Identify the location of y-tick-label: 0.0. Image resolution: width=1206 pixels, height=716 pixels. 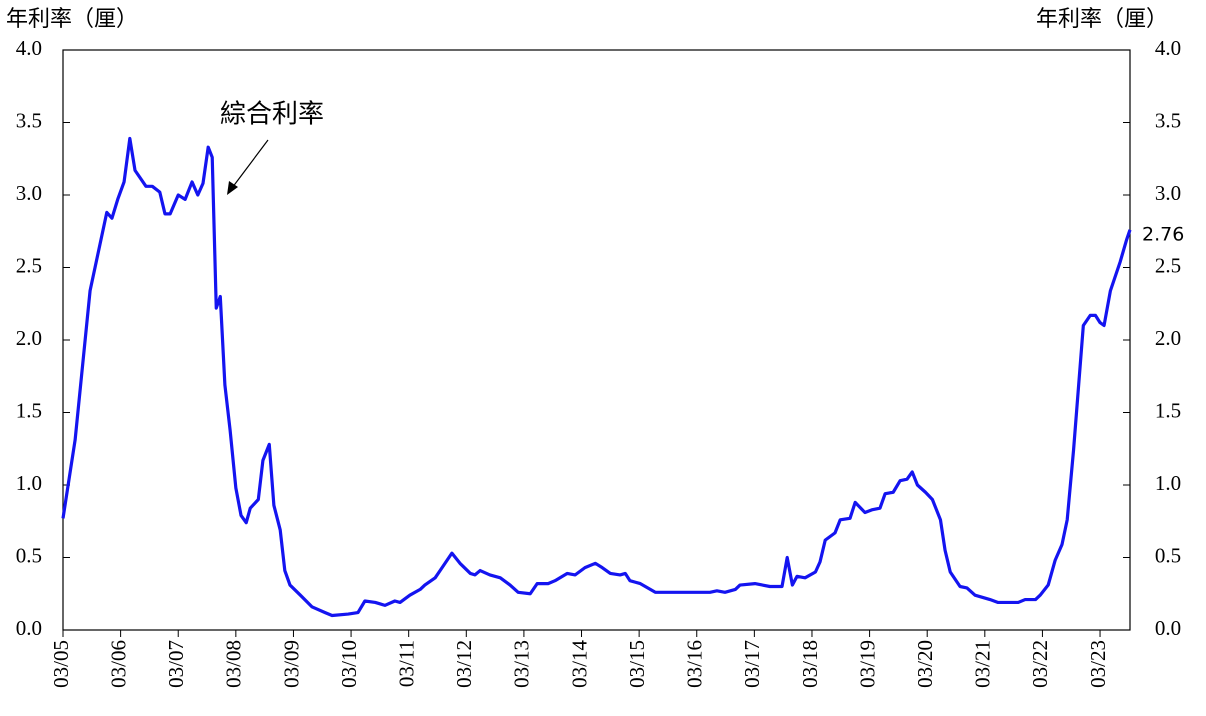
(29, 628).